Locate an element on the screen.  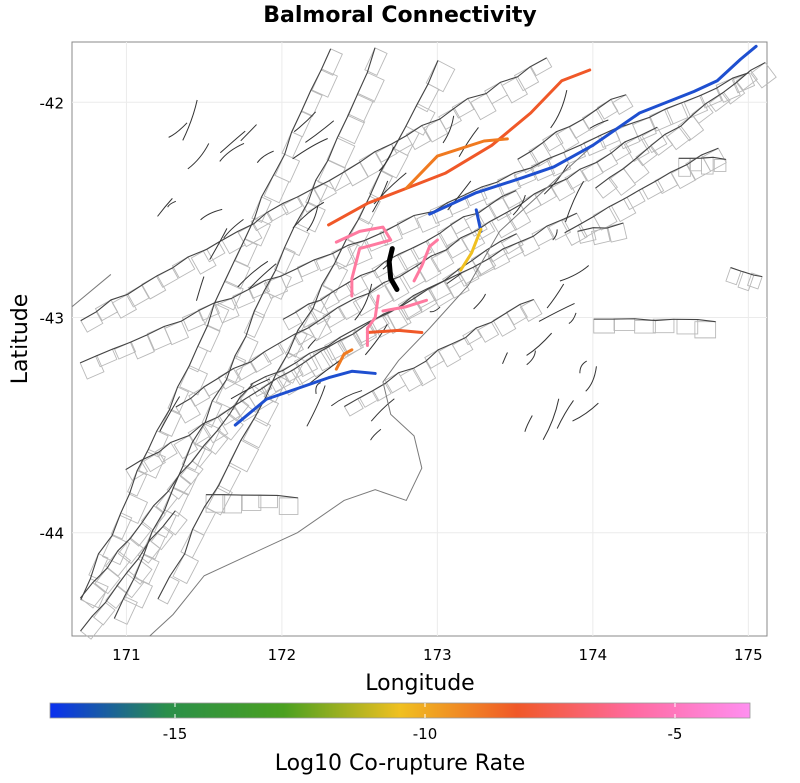
section-orange-north is located at coordinates (459, 147).